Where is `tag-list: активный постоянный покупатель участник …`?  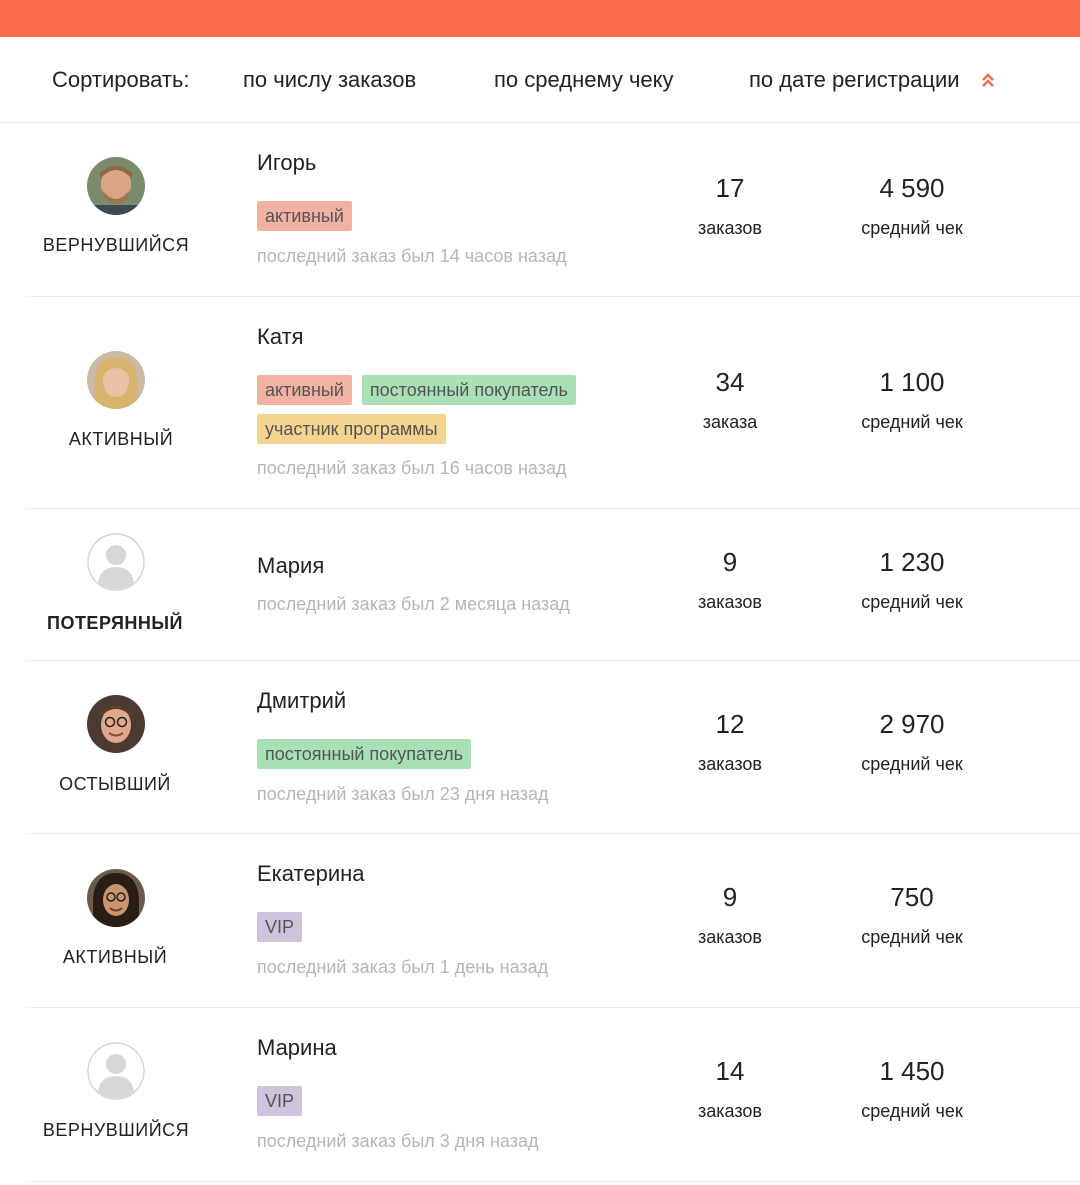
tag-list: активный постоянный покупатель участник … is located at coordinates (457, 409).